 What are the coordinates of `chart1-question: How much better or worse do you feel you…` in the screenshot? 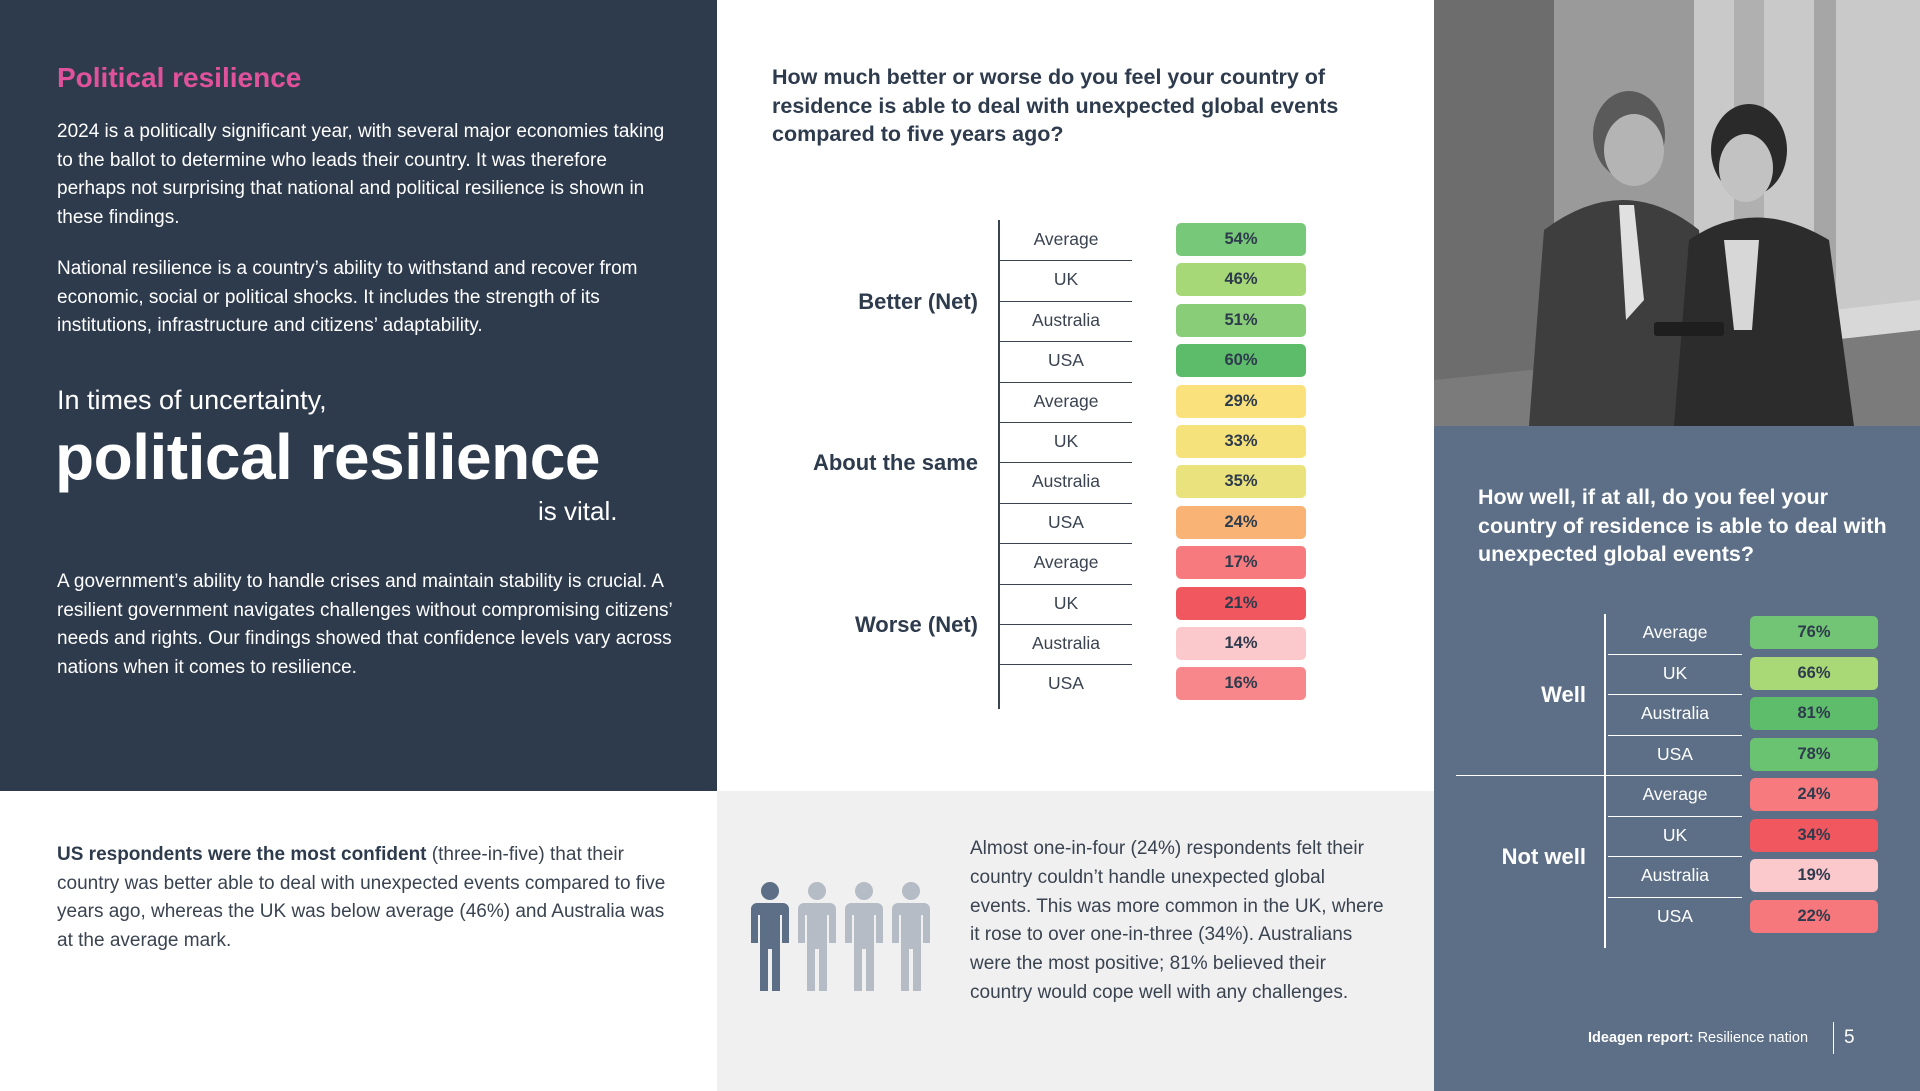 It's located at (1055, 105).